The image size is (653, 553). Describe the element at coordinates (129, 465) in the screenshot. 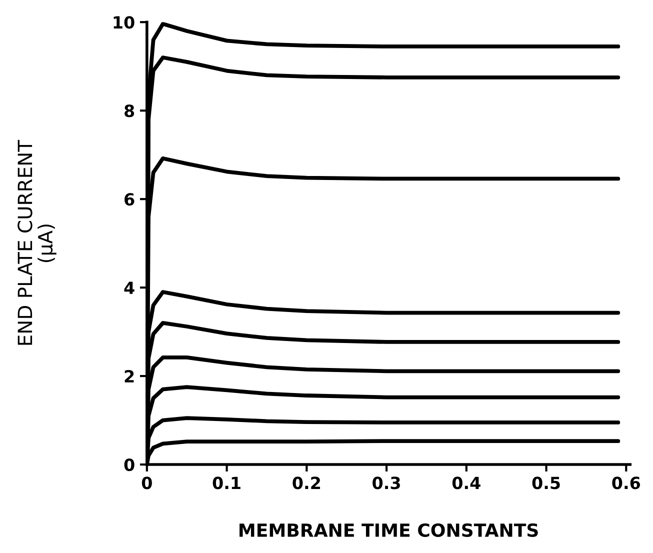

I see `y-tick-label: 0` at that location.